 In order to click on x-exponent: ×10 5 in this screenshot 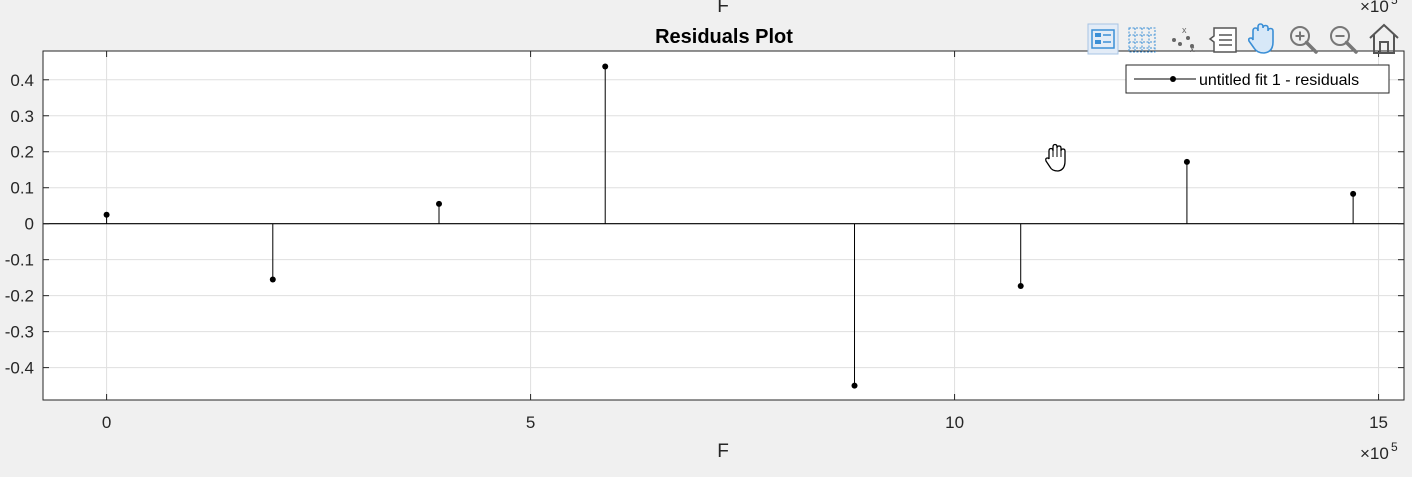, I will do `click(1379, 451)`.